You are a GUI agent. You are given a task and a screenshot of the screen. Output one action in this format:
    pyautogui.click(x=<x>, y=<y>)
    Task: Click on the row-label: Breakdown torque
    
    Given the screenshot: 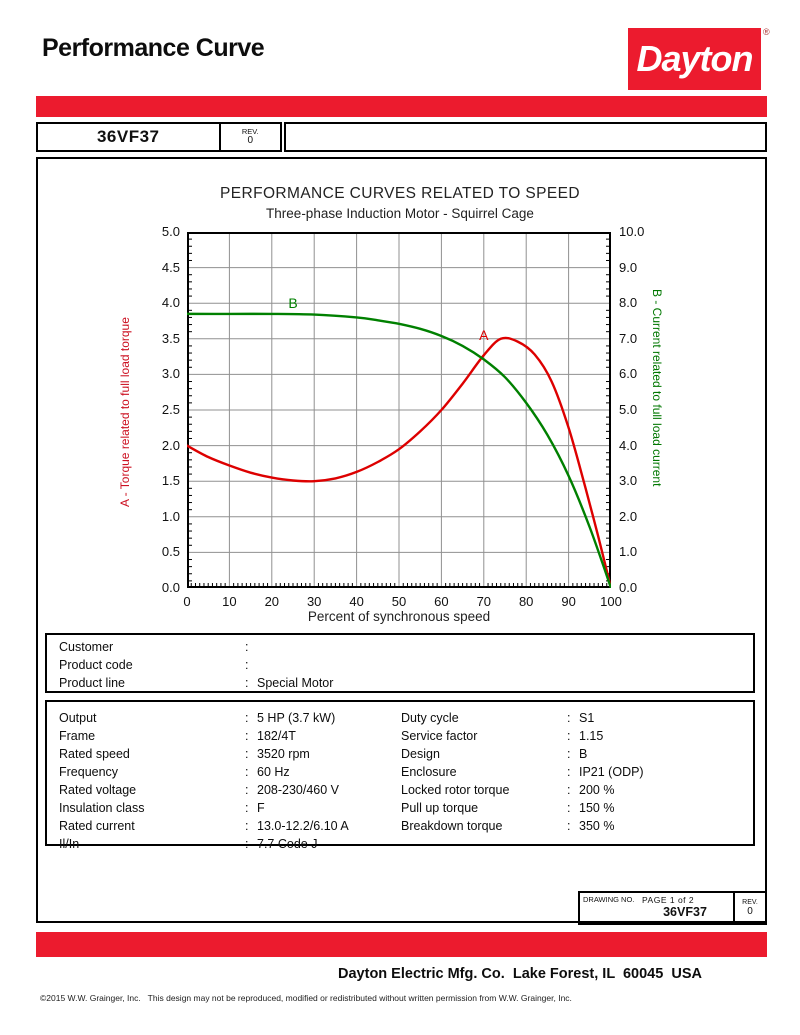 What is the action you would take?
    pyautogui.click(x=452, y=826)
    